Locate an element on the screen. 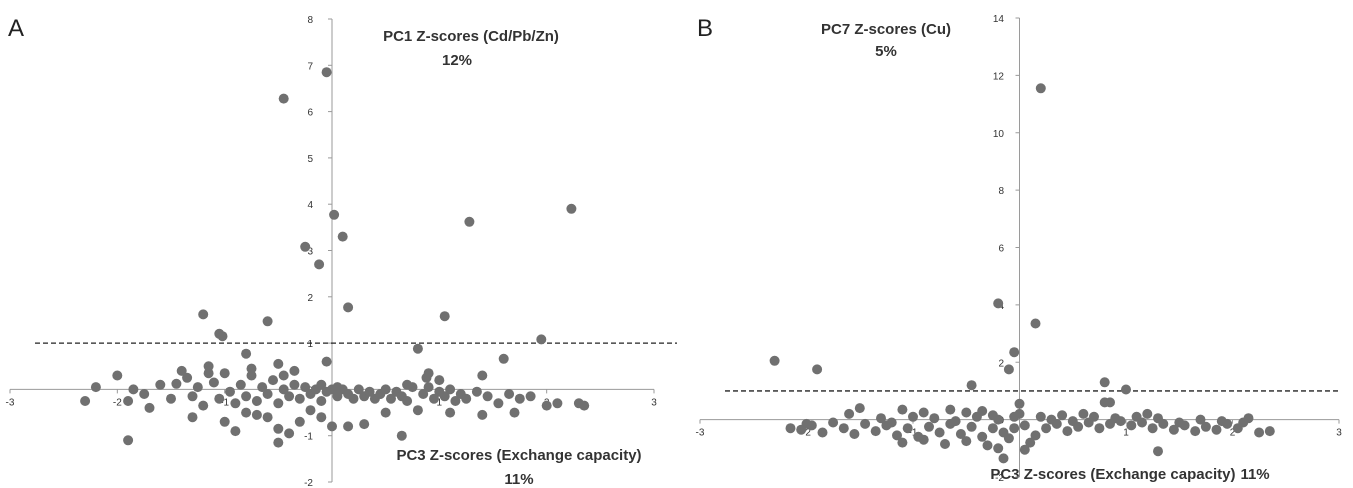 Image resolution: width=1353 pixels, height=488 pixels. panel-b-xlabel-text: PC3 Z-scores (Exchange capacity) is located at coordinates (1112, 474).